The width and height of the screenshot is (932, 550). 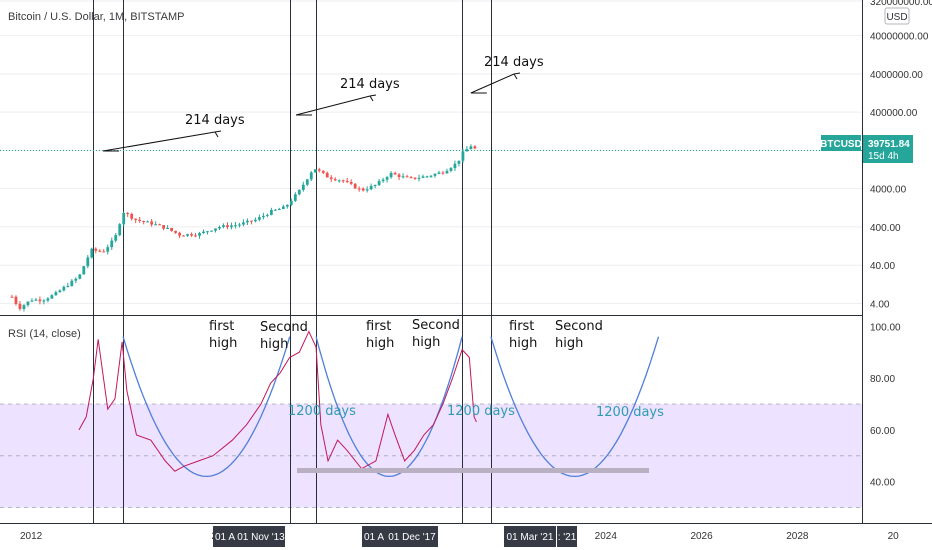 What do you see at coordinates (880, 304) in the screenshot?
I see `price-tick-label: 4.00` at bounding box center [880, 304].